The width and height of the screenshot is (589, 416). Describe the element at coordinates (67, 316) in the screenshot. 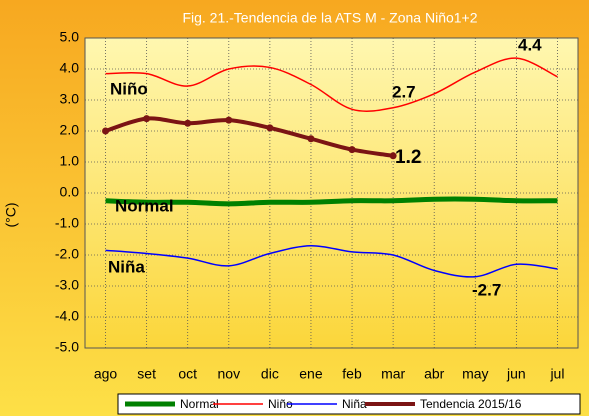

I see `y-tick-label: -4.0` at that location.